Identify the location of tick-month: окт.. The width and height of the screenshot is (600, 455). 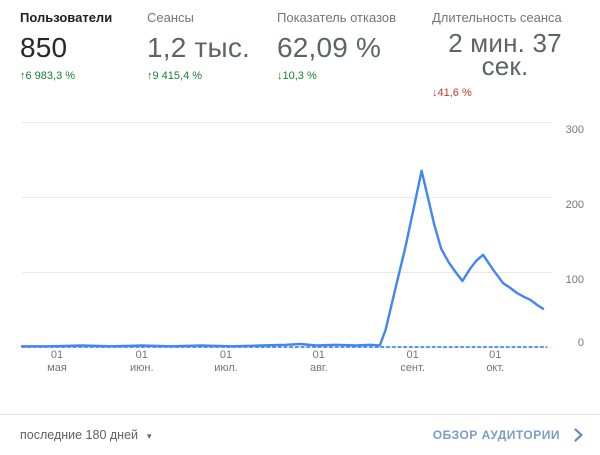
(495, 368).